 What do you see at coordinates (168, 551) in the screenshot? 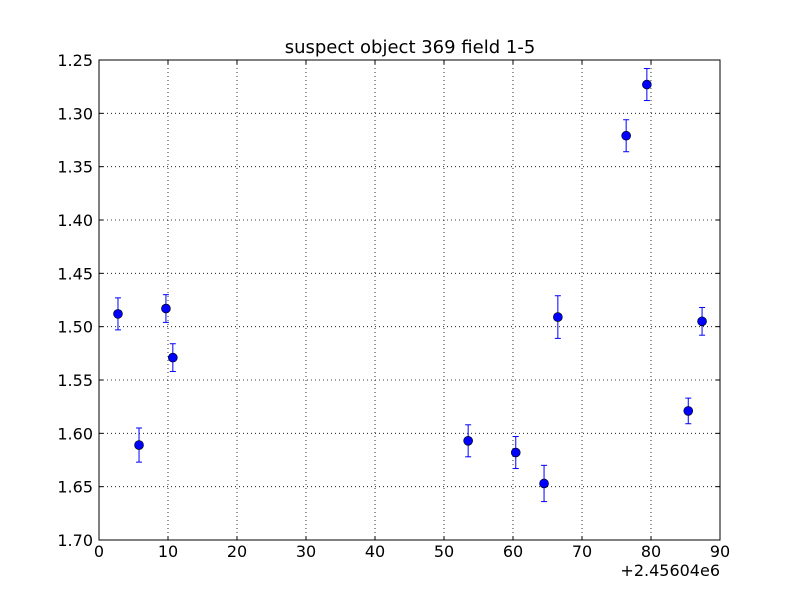
I see `x-tick-label: 10` at bounding box center [168, 551].